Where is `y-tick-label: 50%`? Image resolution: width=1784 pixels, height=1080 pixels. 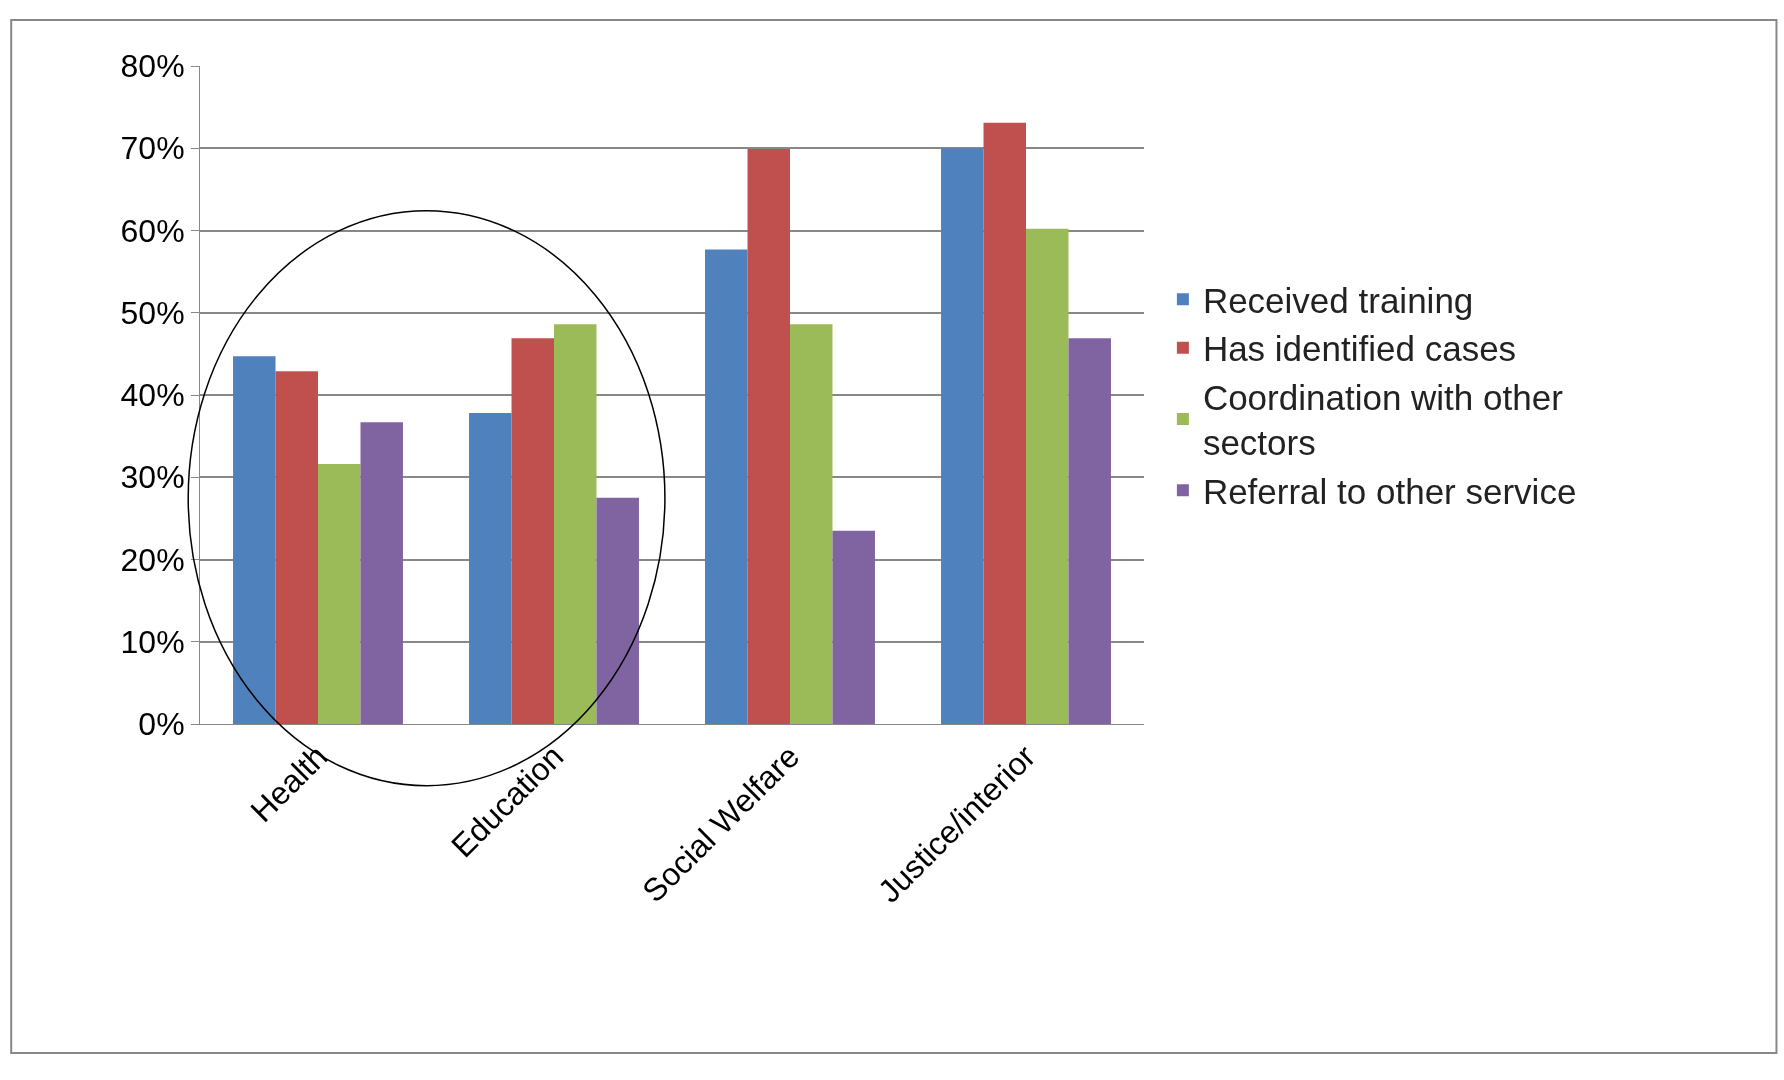 y-tick-label: 50% is located at coordinates (152, 312).